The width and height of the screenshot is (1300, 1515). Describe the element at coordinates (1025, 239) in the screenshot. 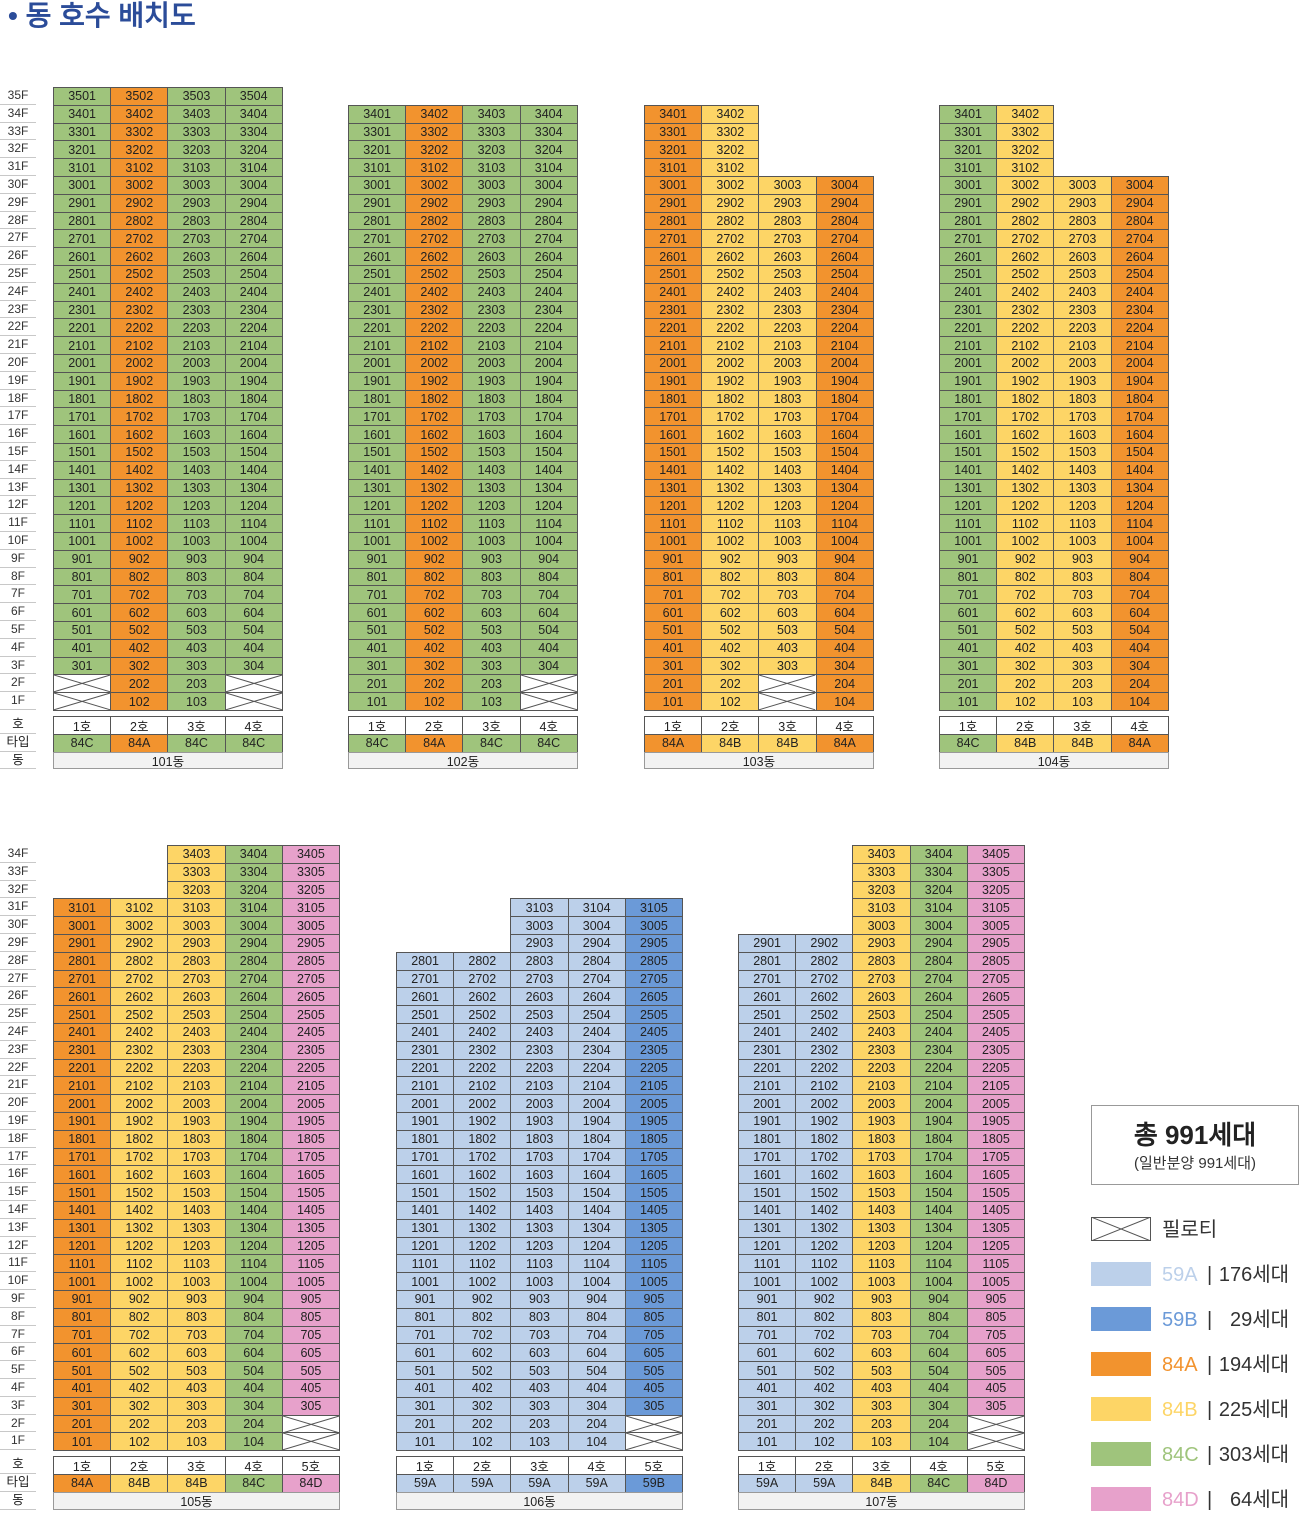

I see `unit-cell: 2702` at that location.